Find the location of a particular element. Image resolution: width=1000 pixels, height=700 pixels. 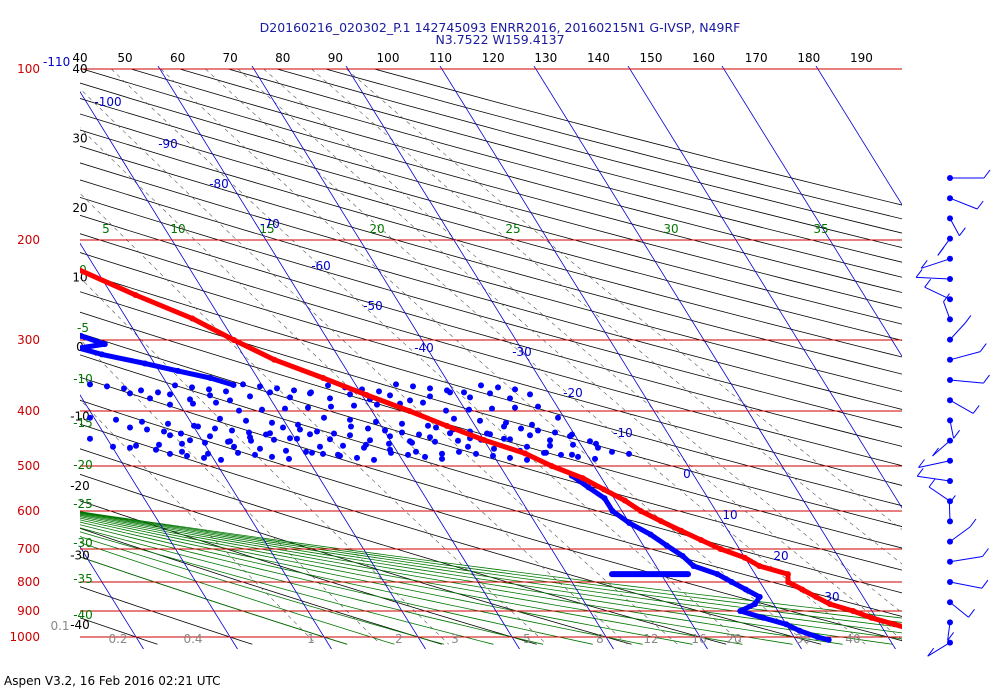

mixing-bottom-label: 40 is located at coordinates (852, 639).